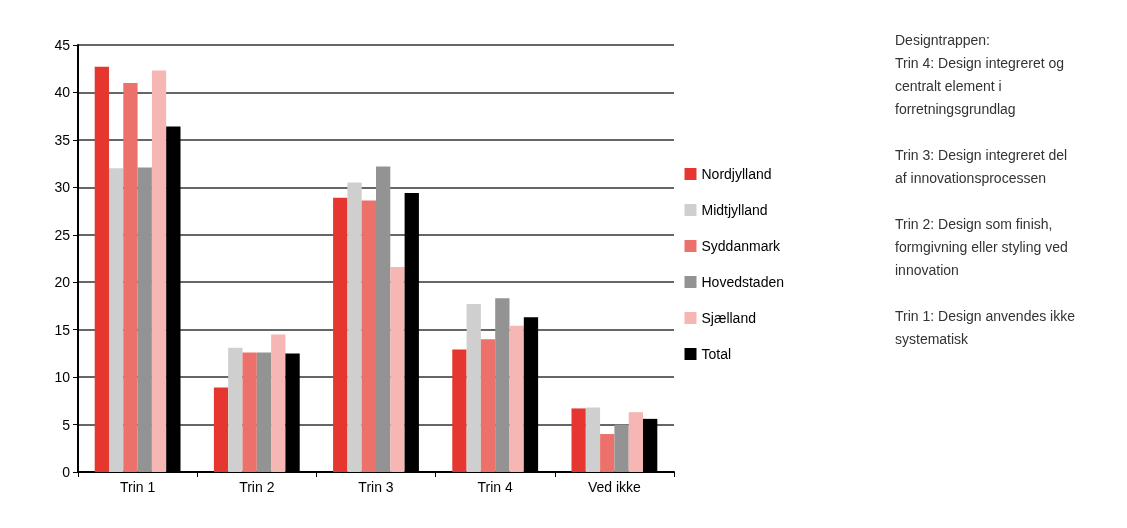  What do you see at coordinates (728, 318) in the screenshot?
I see `legend-label: Sjælland` at bounding box center [728, 318].